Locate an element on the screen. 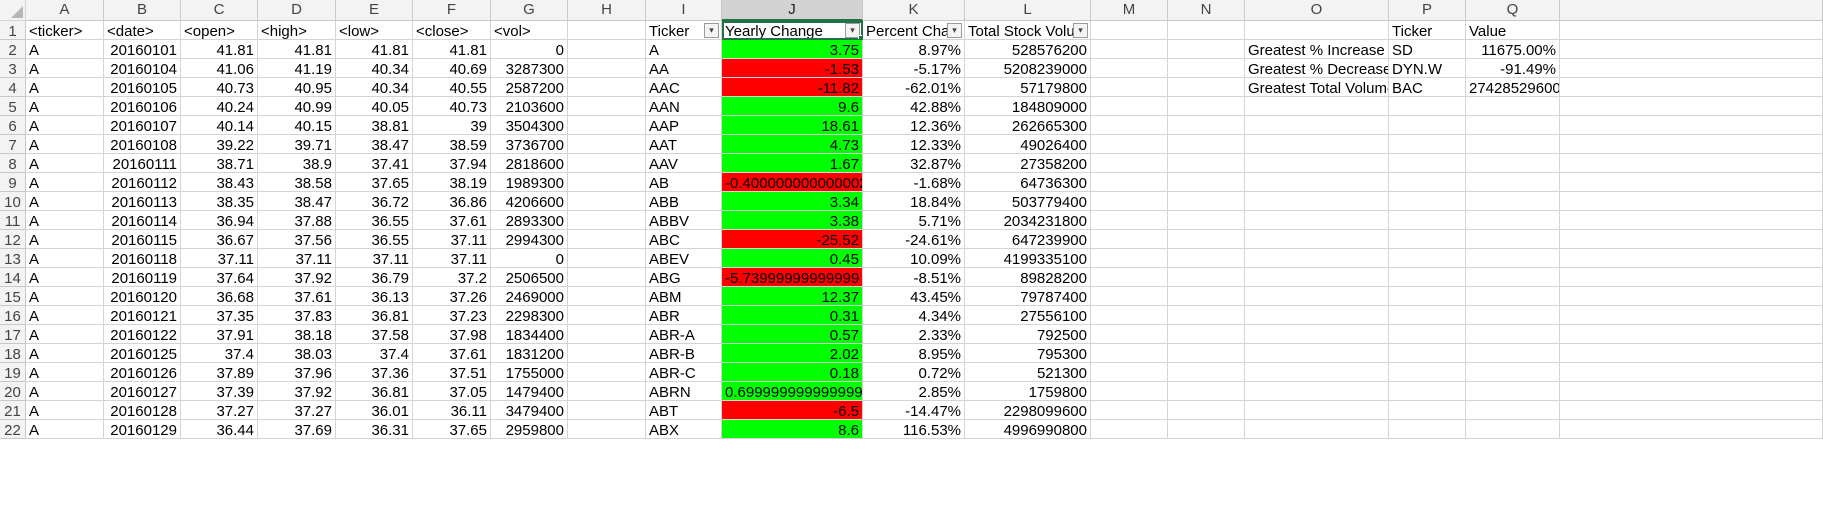 This screenshot has height=512, width=1823. raw-data-cell: 38.35 is located at coordinates (219, 201).